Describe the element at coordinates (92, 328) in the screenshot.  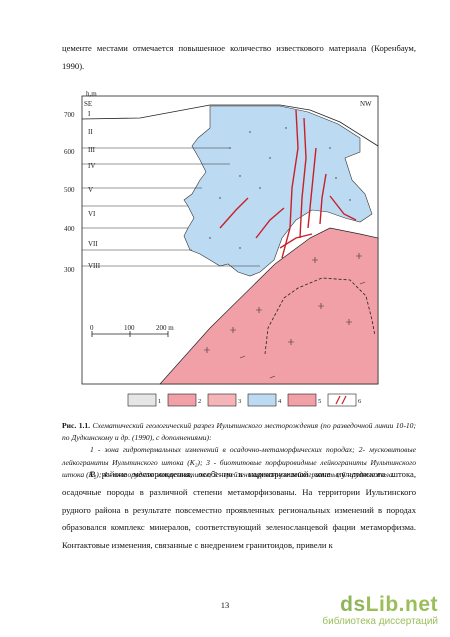
I see `scale-label: 0` at that location.